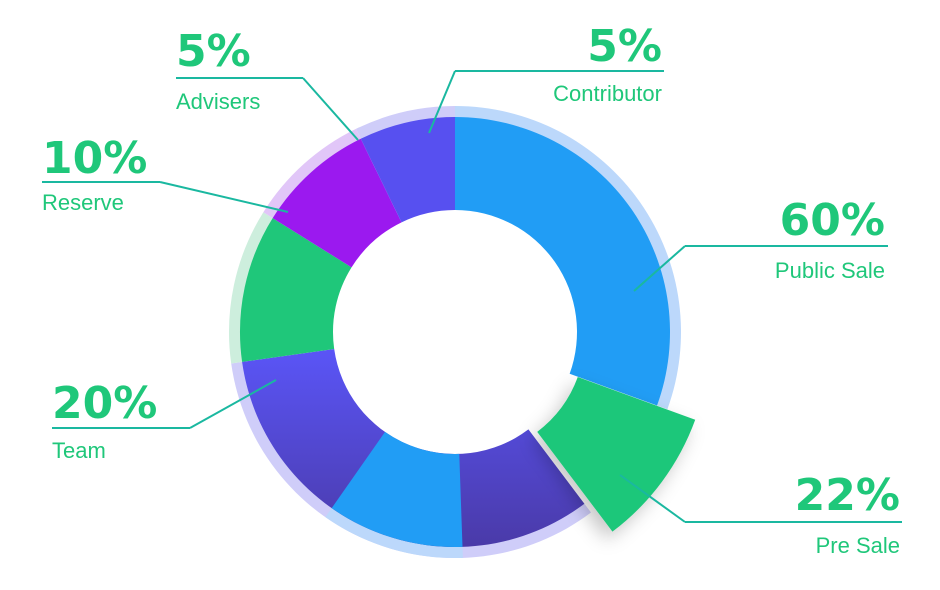 This screenshot has height=590, width=940. I want to click on slice-advisers, so click(337, 203).